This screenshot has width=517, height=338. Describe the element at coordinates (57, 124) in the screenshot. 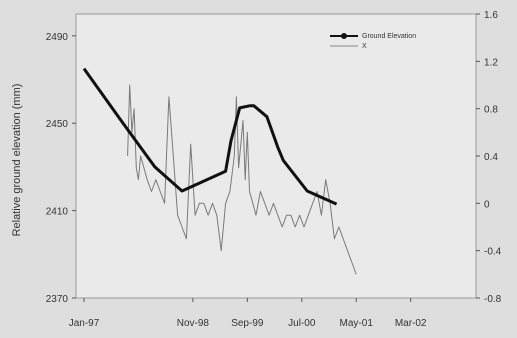

I see `y-tick-label: 2450` at that location.